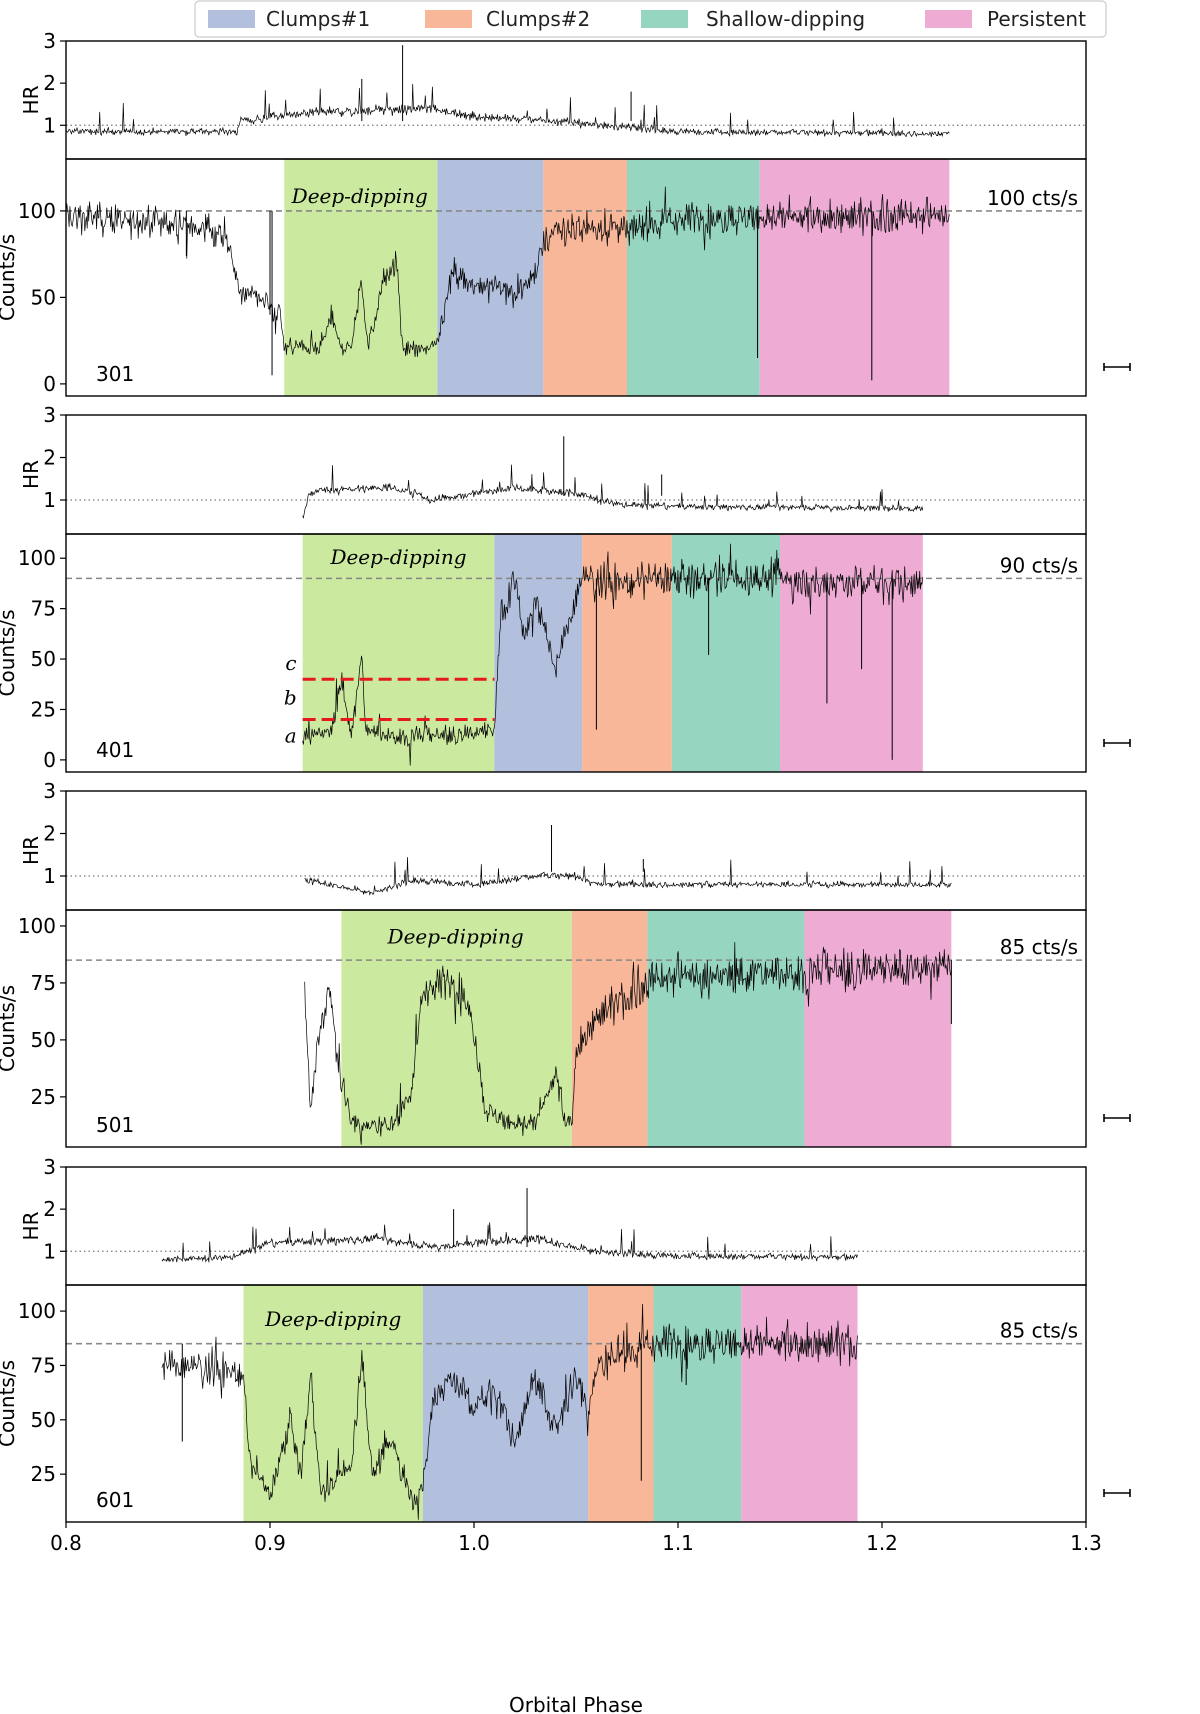 This screenshot has width=1200, height=1714. I want to click on legend-label-persistent: Persistent, so click(1036, 19).